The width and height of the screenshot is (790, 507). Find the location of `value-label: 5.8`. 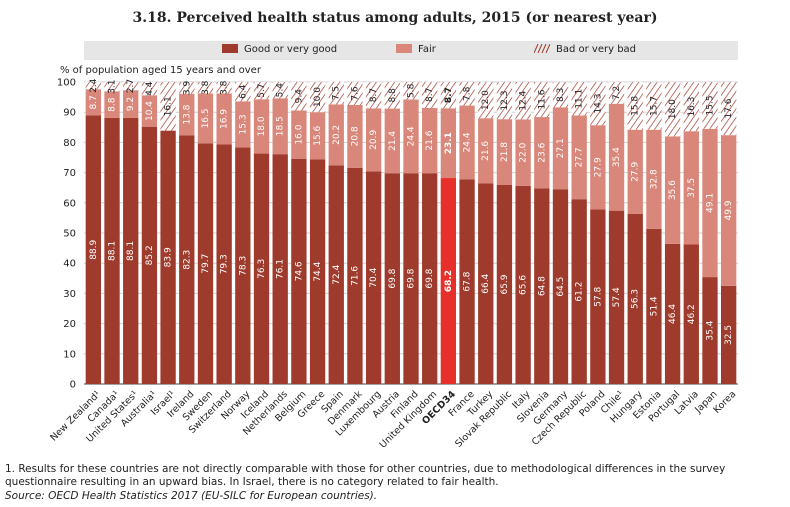

value-label: 5.8 is located at coordinates (412, 90).